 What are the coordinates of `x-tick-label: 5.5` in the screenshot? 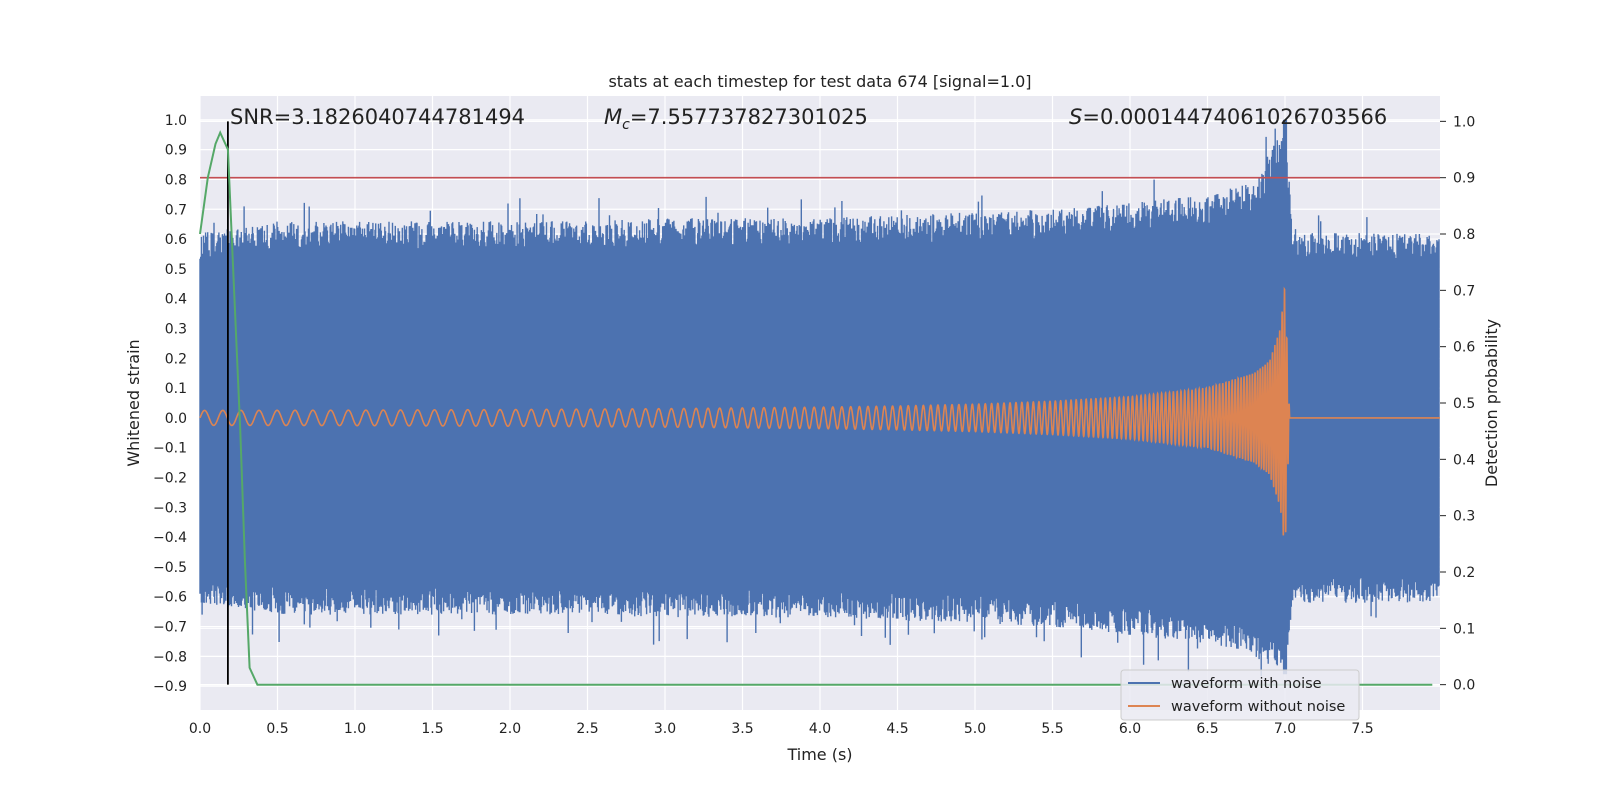 It's located at (1052, 729).